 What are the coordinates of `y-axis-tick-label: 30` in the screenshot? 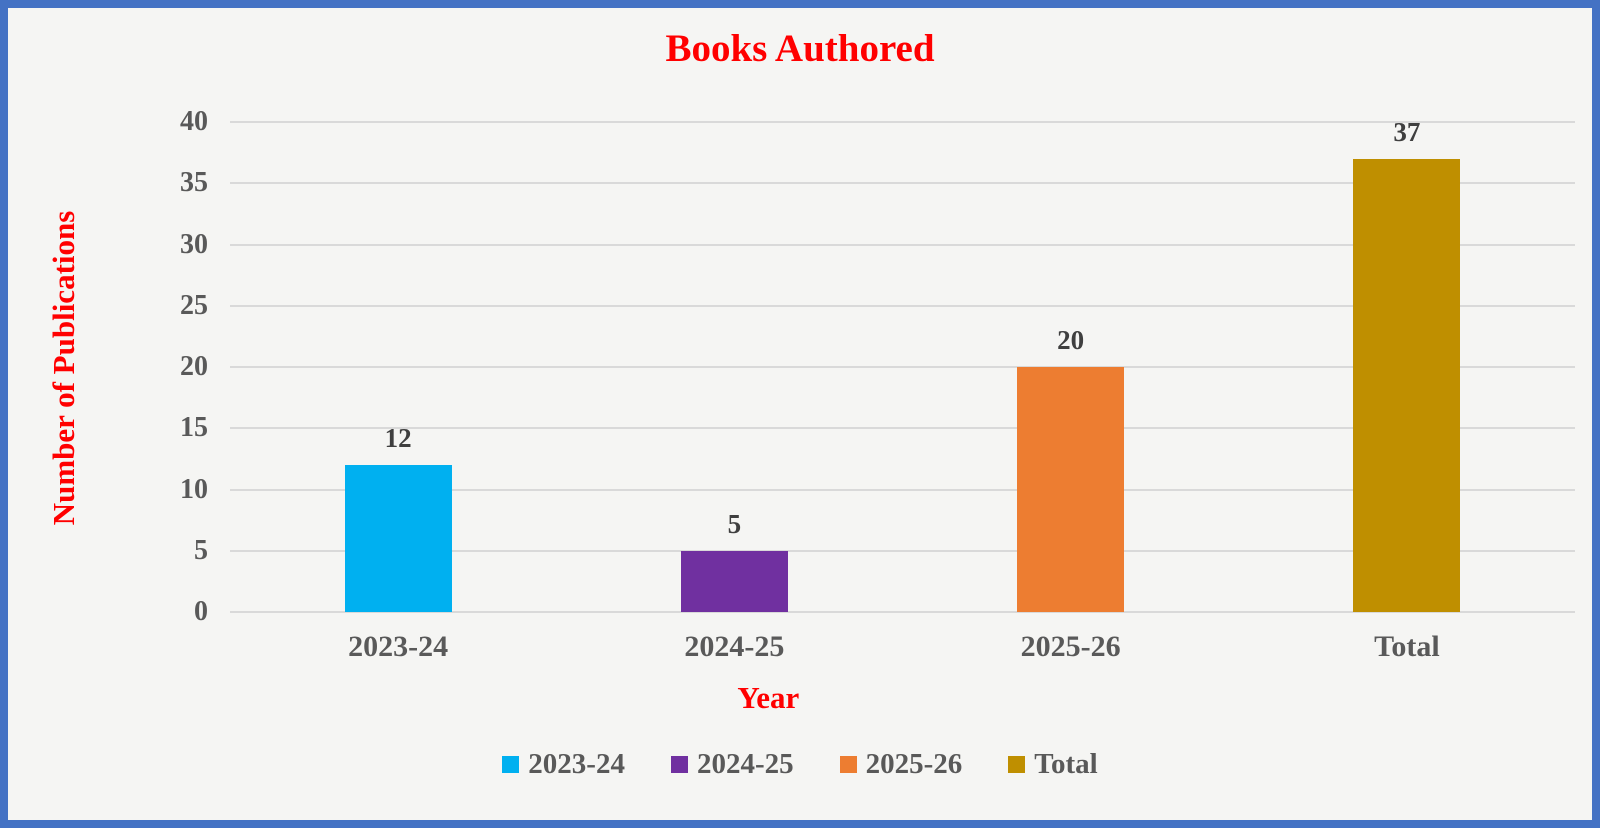 It's located at (194, 244).